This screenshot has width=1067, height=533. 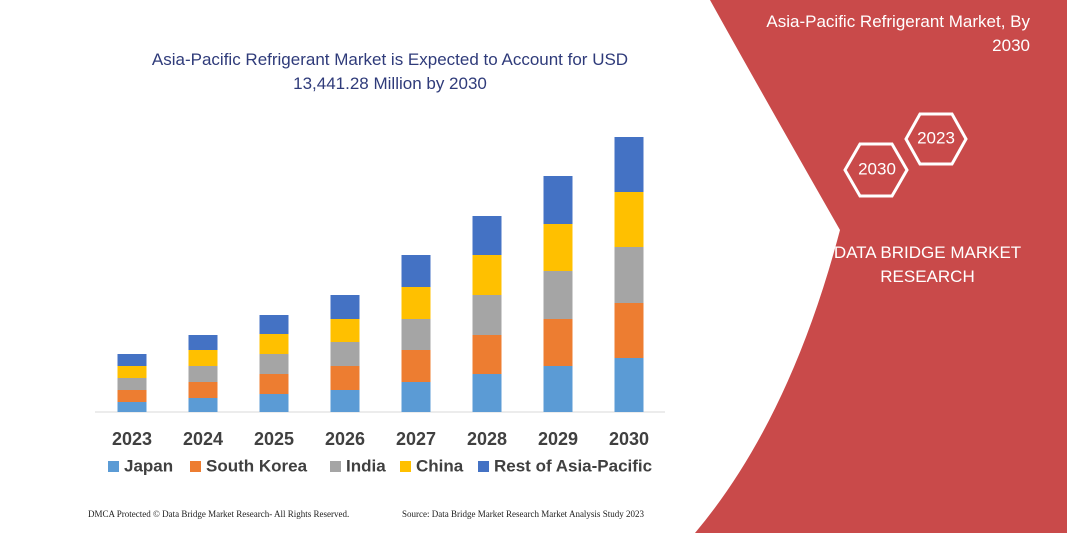 I want to click on x-tick-label: 2024, so click(x=203, y=439).